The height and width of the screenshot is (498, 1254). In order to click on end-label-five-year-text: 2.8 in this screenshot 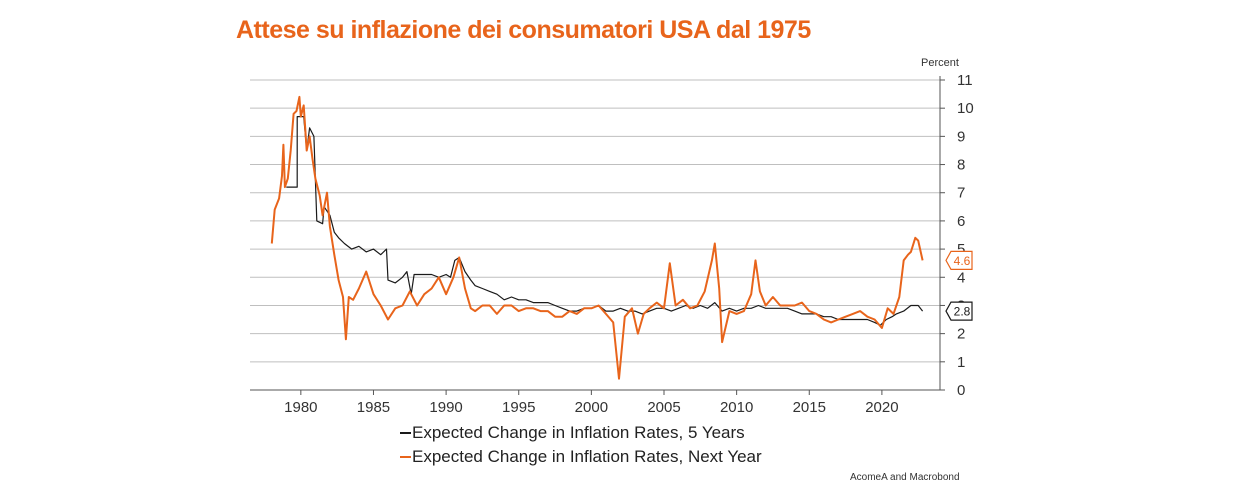, I will do `click(962, 312)`.